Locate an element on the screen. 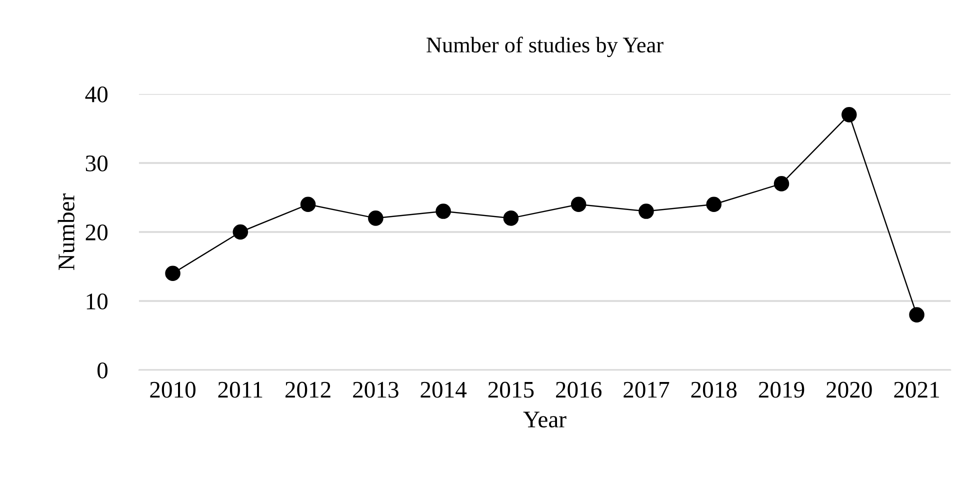 The image size is (969, 491). x-tick-label: 2017 is located at coordinates (647, 390).